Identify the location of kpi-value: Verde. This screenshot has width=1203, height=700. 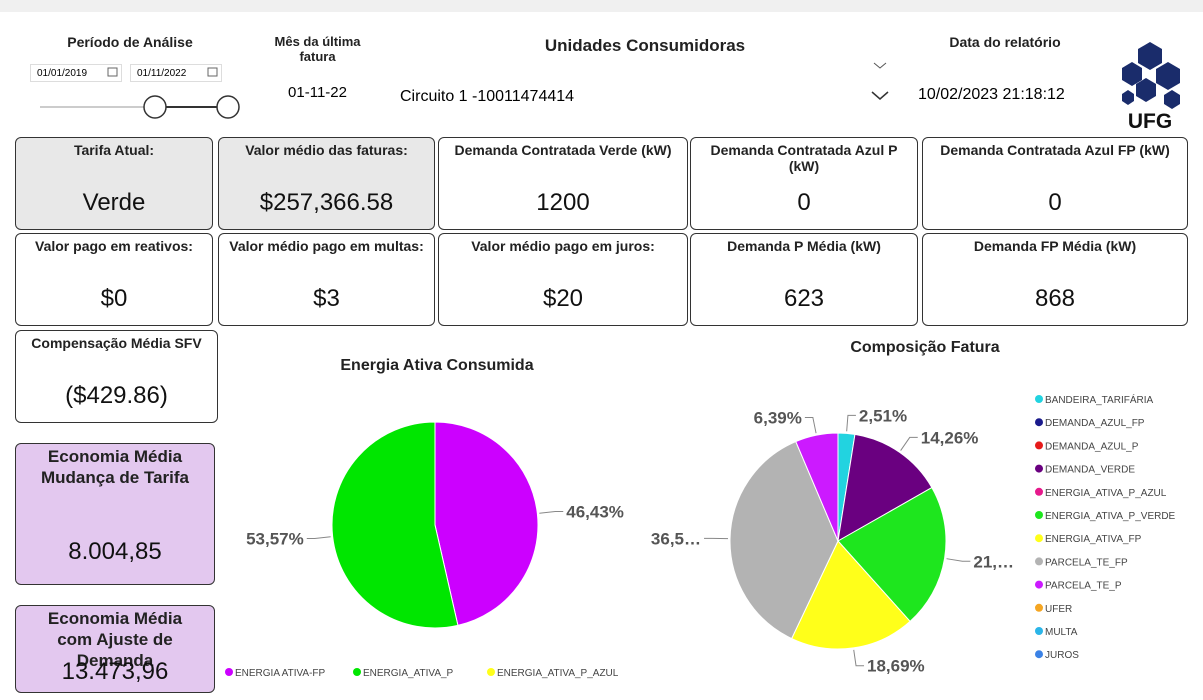
(114, 202).